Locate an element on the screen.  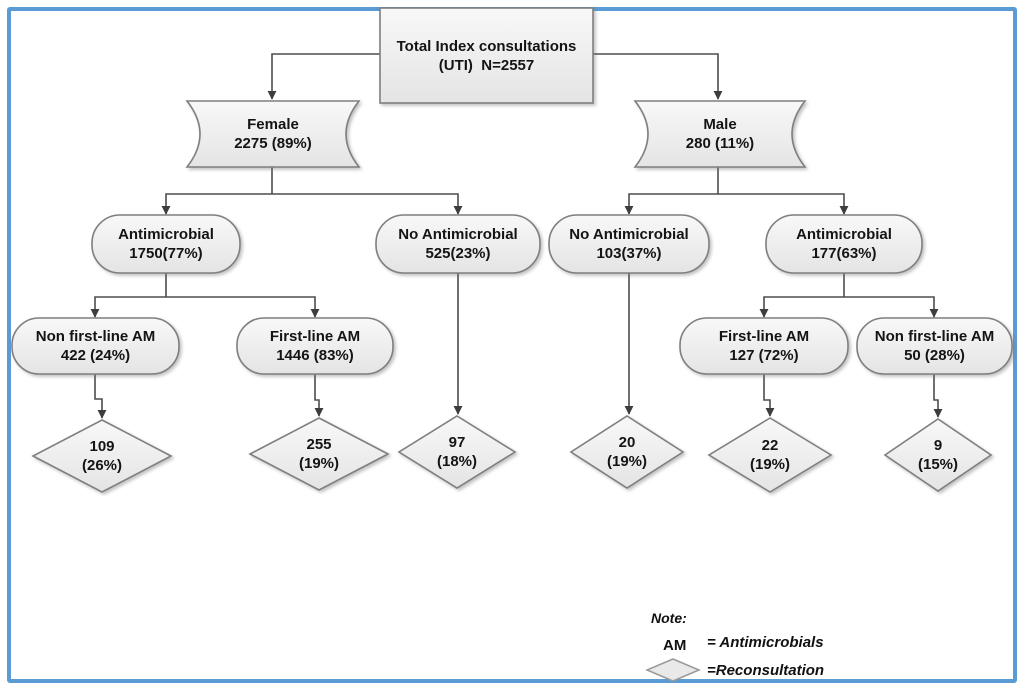
node-male-nonfirst-value: 50 (28%) is located at coordinates (934, 355).